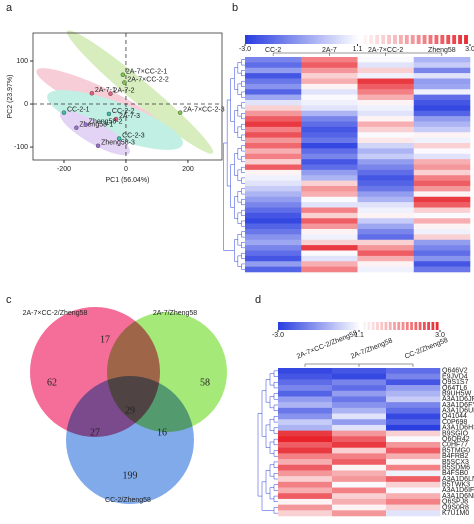  I want to click on point-label: CC-2-1, so click(78, 109).